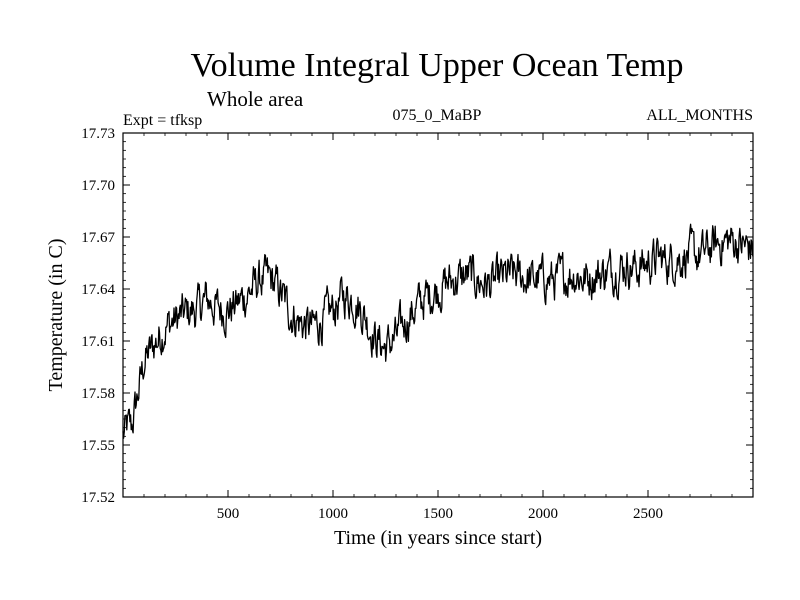 The image size is (800, 600). What do you see at coordinates (228, 514) in the screenshot?
I see `x-tick-label: 500` at bounding box center [228, 514].